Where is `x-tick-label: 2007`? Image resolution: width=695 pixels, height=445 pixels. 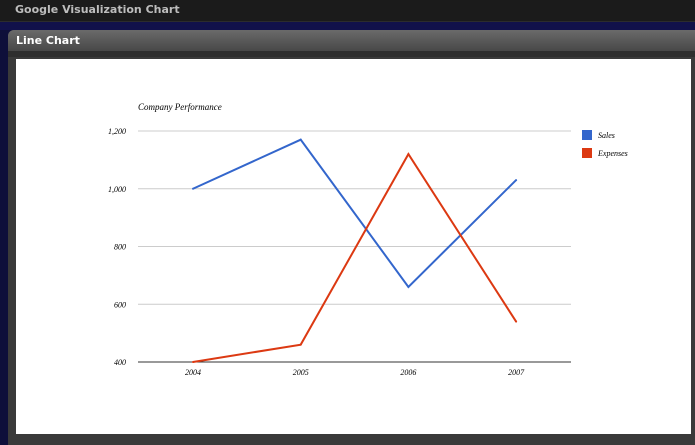
x-tick-label: 2007 is located at coordinates (516, 372).